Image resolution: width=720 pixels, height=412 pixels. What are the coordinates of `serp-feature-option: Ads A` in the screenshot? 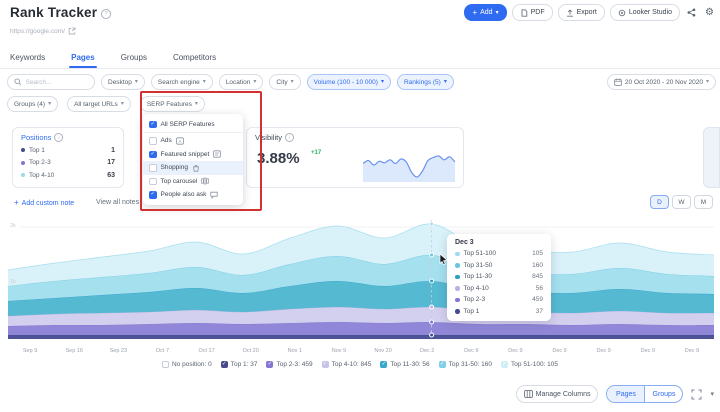 It's located at (193, 141).